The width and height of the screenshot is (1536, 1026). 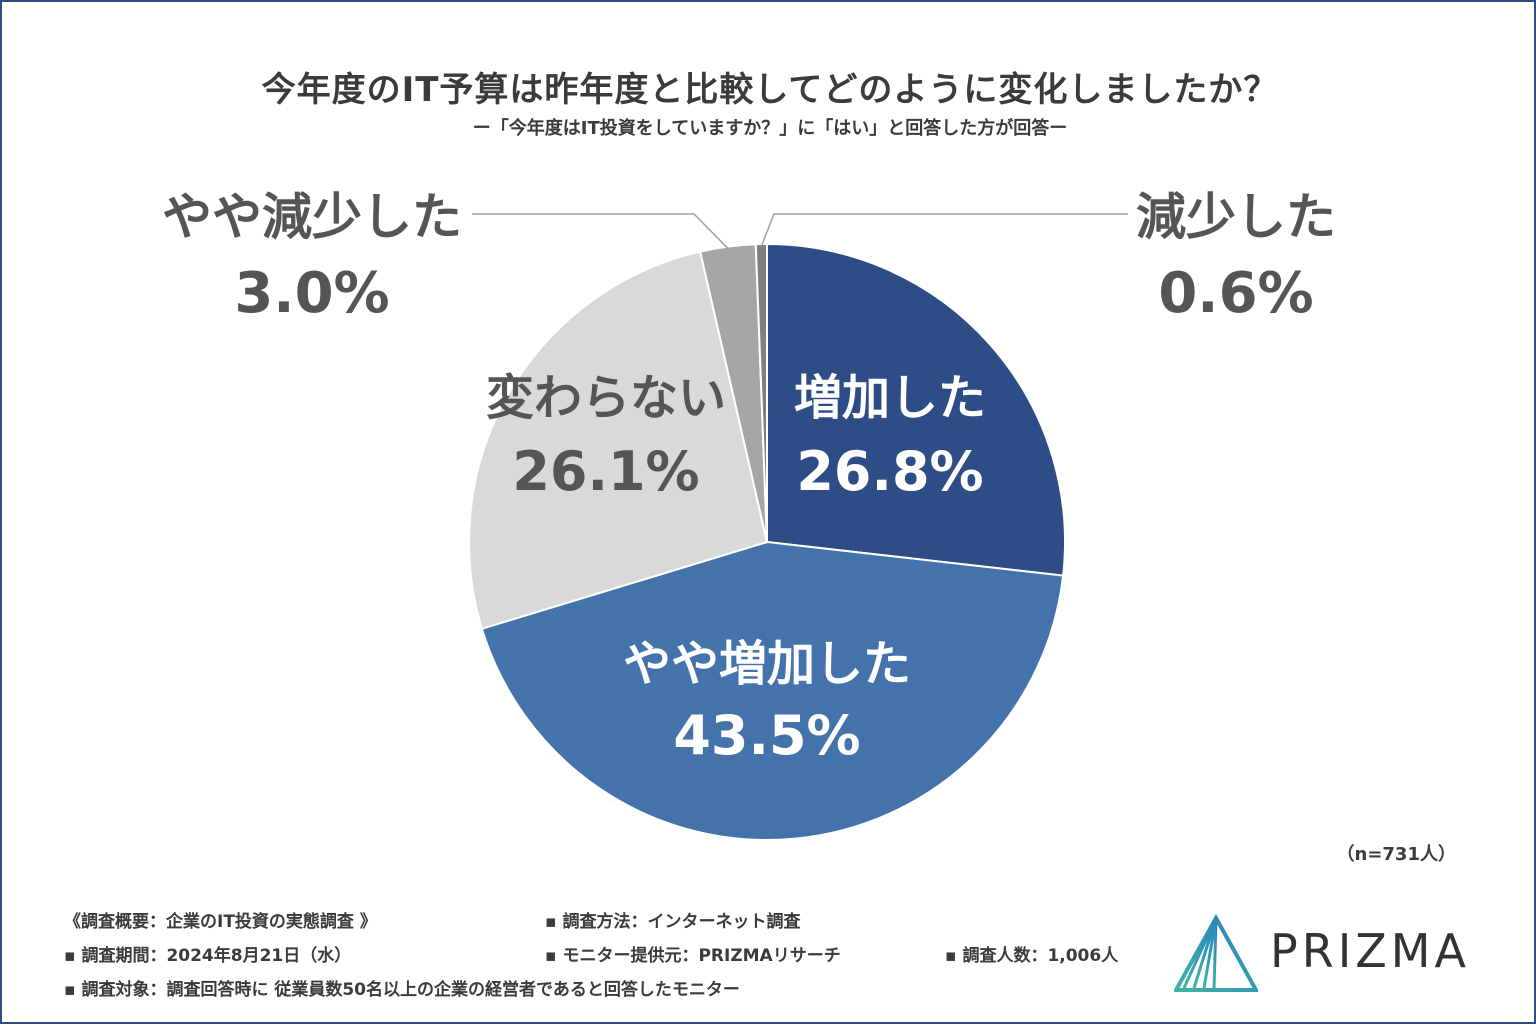 I want to click on survey-count: ▪ 調査人数：1,006人, so click(x=1032, y=956).